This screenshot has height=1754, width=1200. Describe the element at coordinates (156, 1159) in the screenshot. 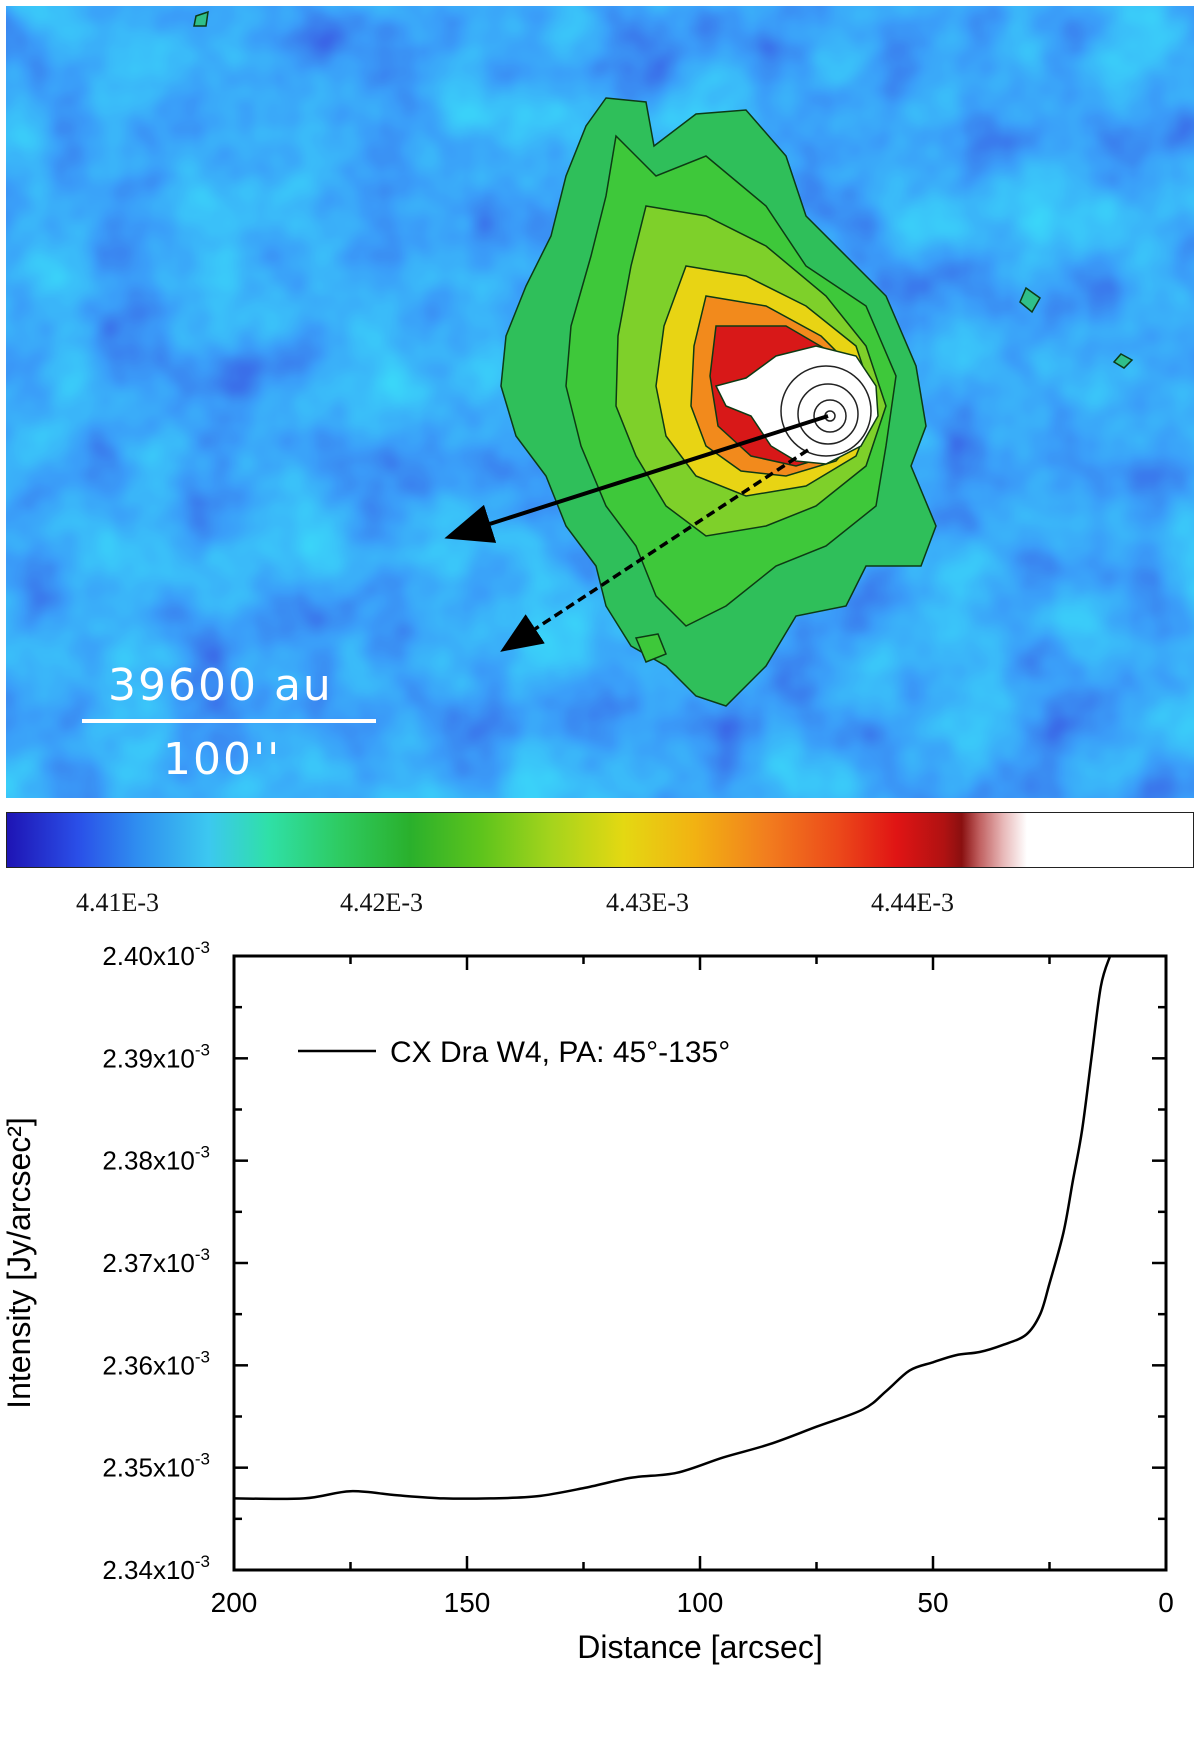

I see `y-tick-label: 2.38x10⁻³` at that location.